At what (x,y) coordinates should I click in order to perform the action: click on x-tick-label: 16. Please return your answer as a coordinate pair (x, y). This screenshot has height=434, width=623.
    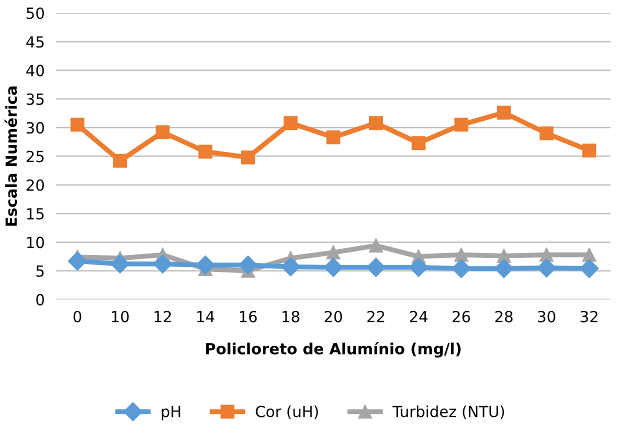
    Looking at the image, I should click on (248, 316).